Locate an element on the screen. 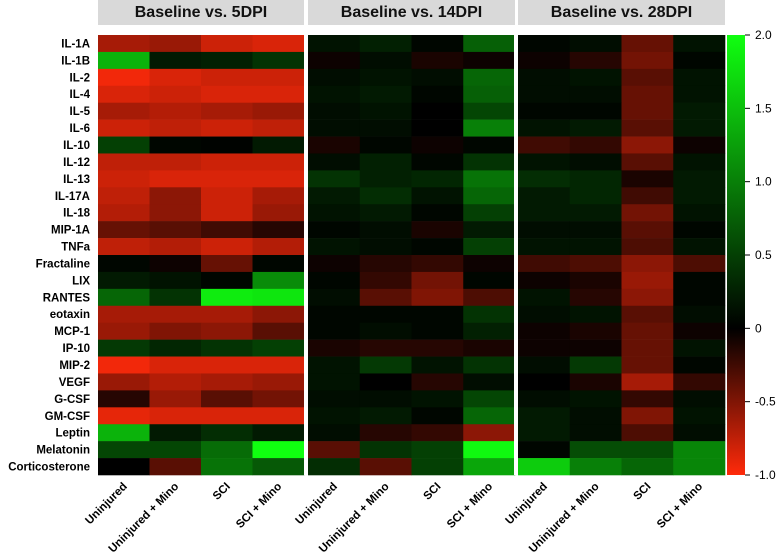 The width and height of the screenshot is (778, 555). row-label: IL-18 is located at coordinates (76, 214).